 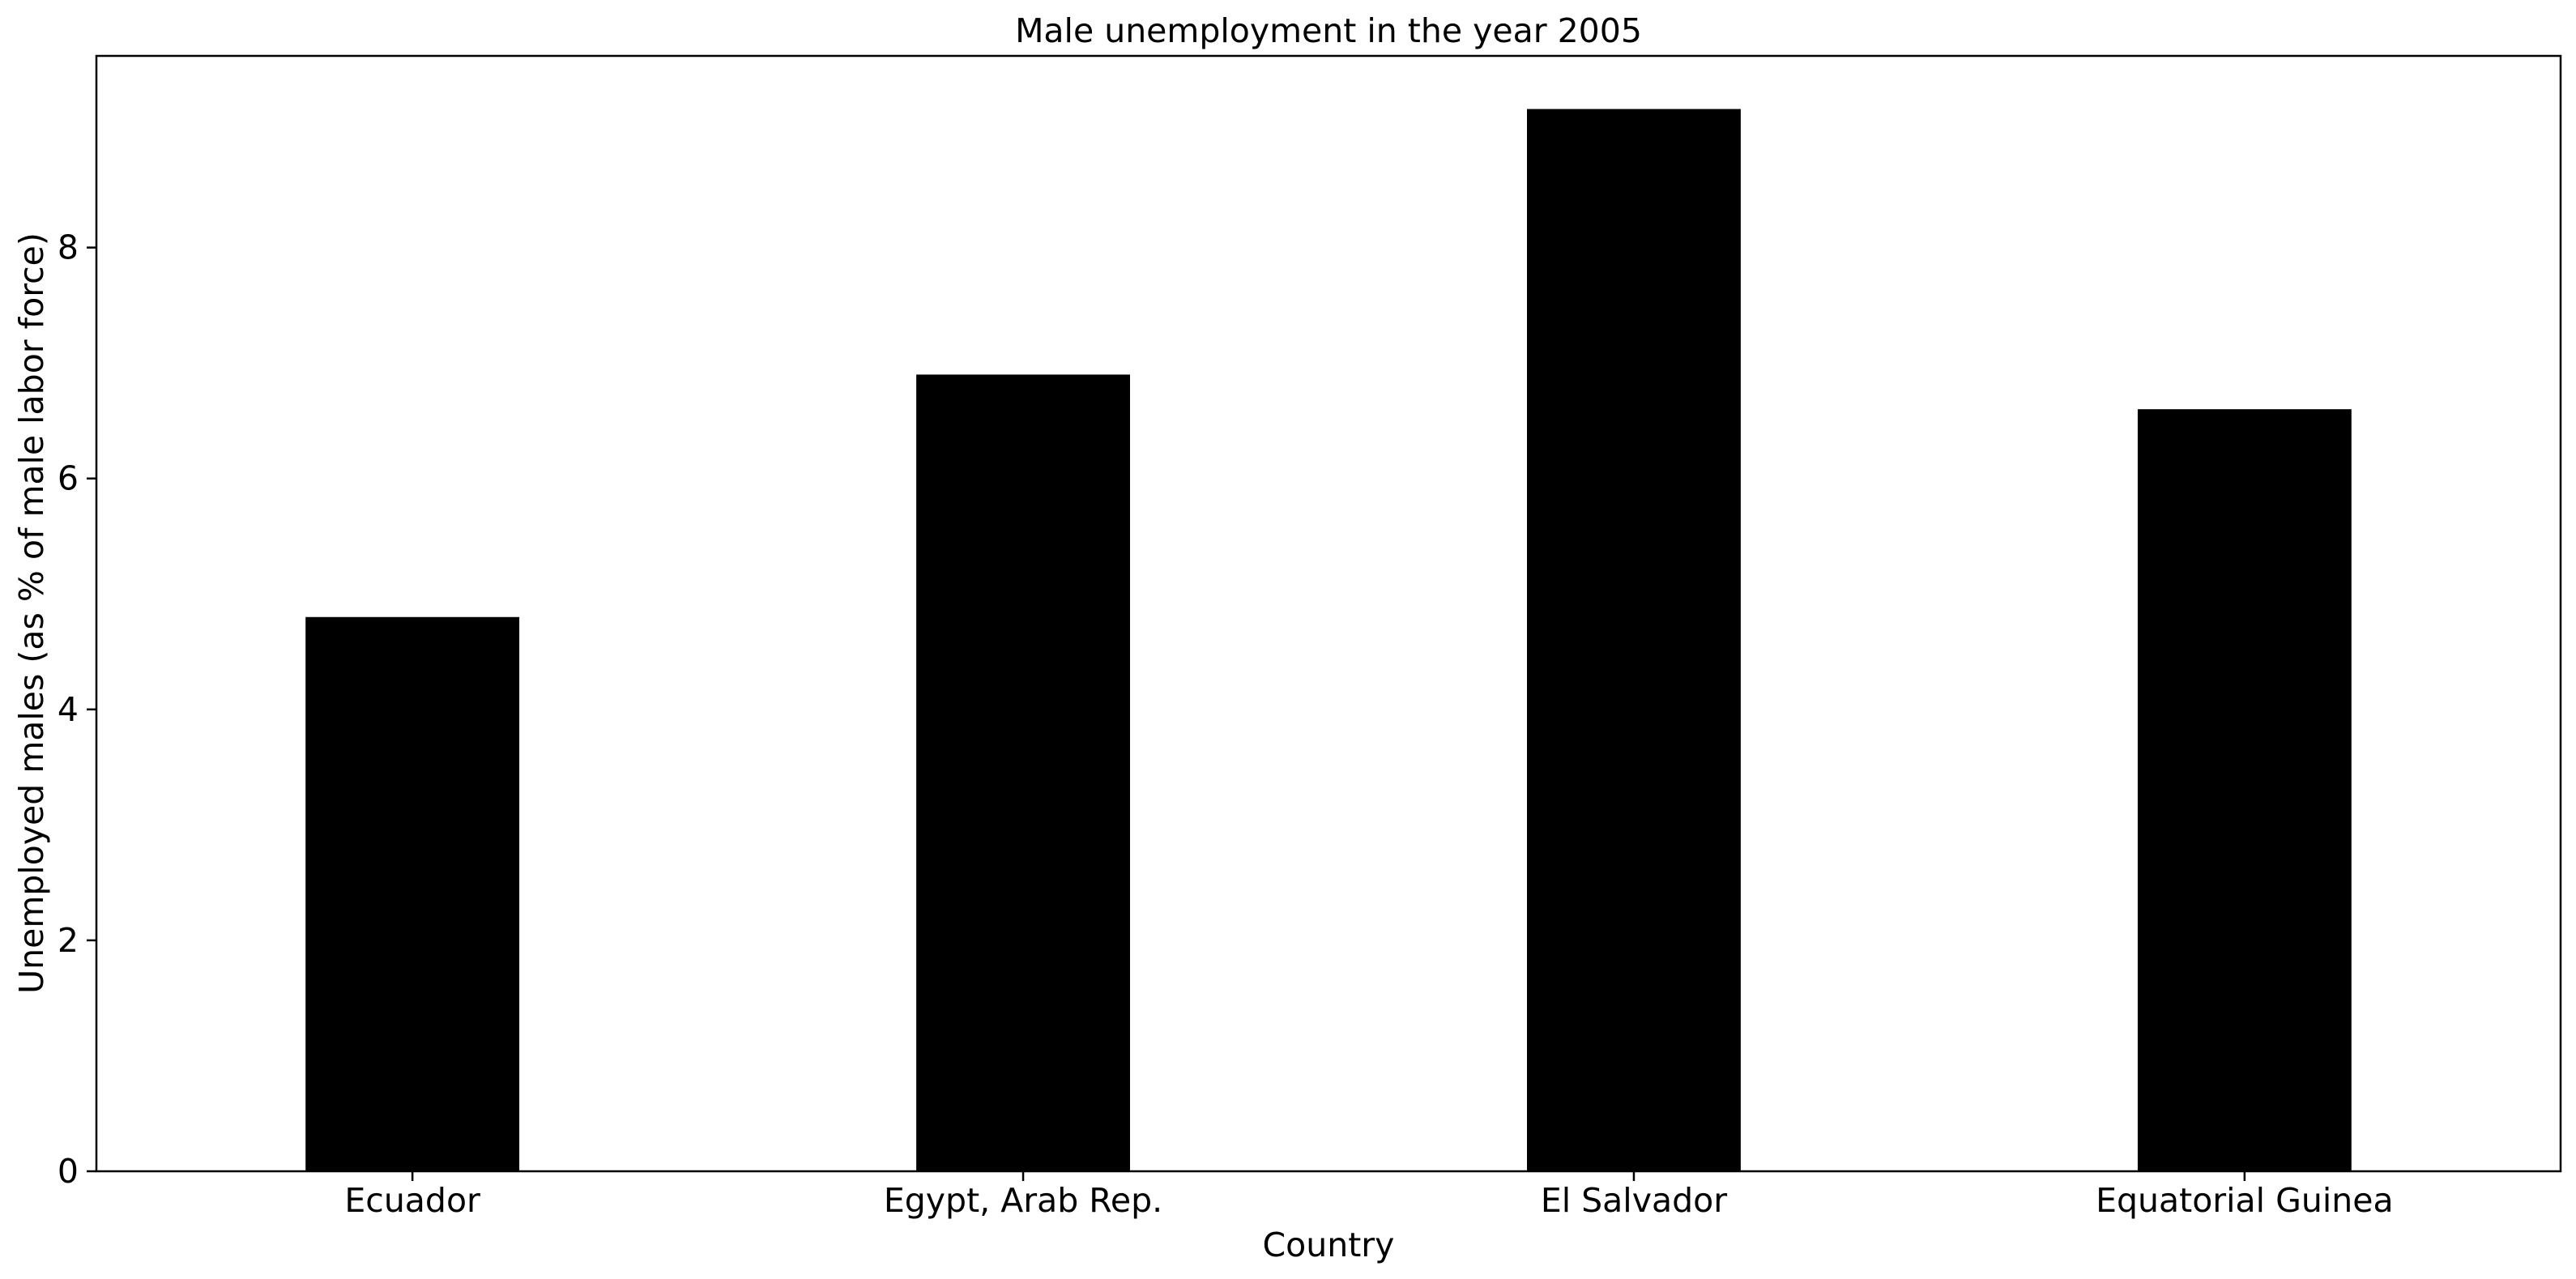 I want to click on x-tick-label: Ecuador, so click(x=412, y=1200).